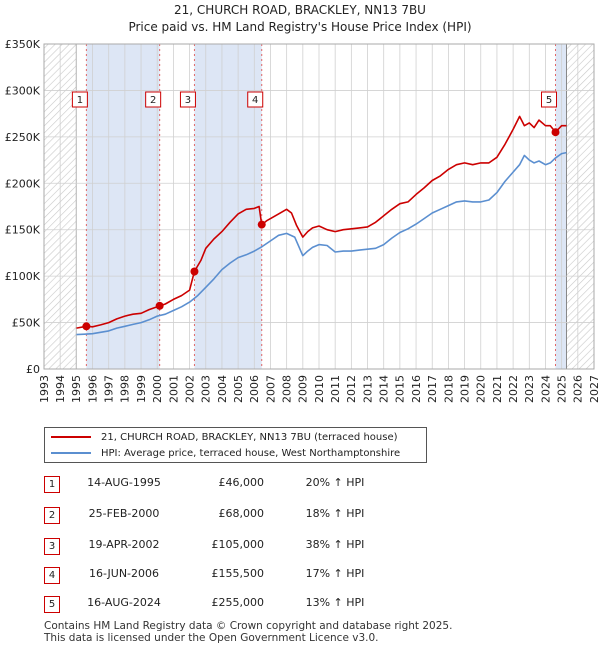  I want to click on x-tick-label: 2027, so click(594, 389).